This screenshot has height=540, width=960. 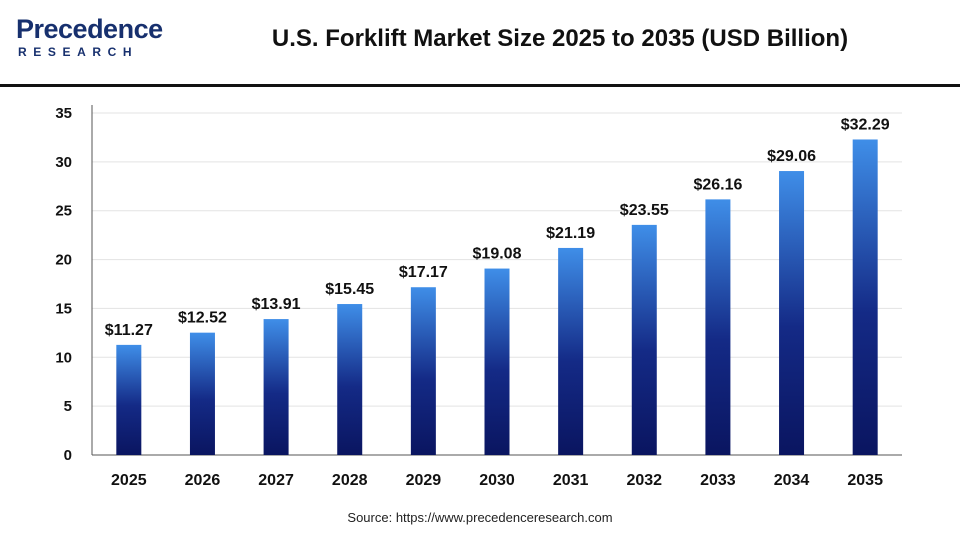 I want to click on x-tick-label: 2027, so click(x=276, y=480).